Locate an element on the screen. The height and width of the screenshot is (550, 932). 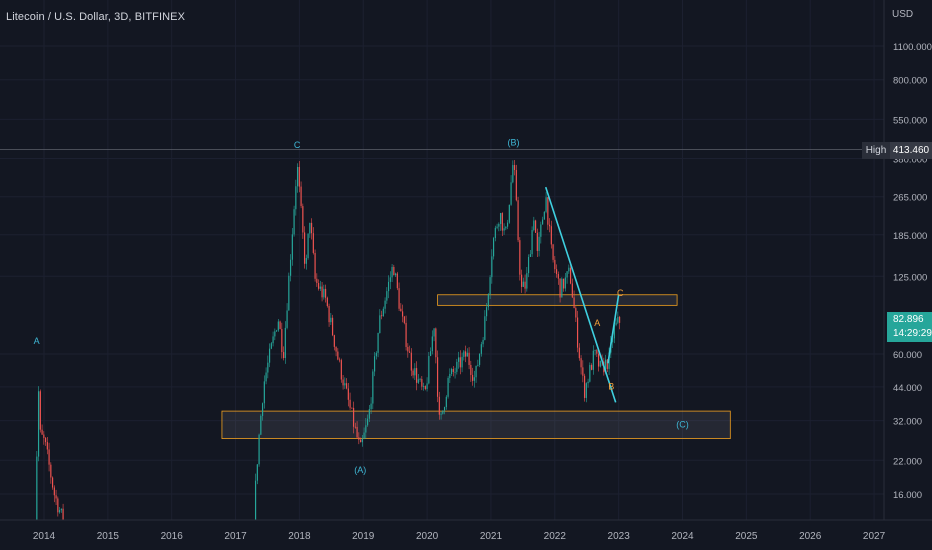
zone-rect is located at coordinates (557, 300).